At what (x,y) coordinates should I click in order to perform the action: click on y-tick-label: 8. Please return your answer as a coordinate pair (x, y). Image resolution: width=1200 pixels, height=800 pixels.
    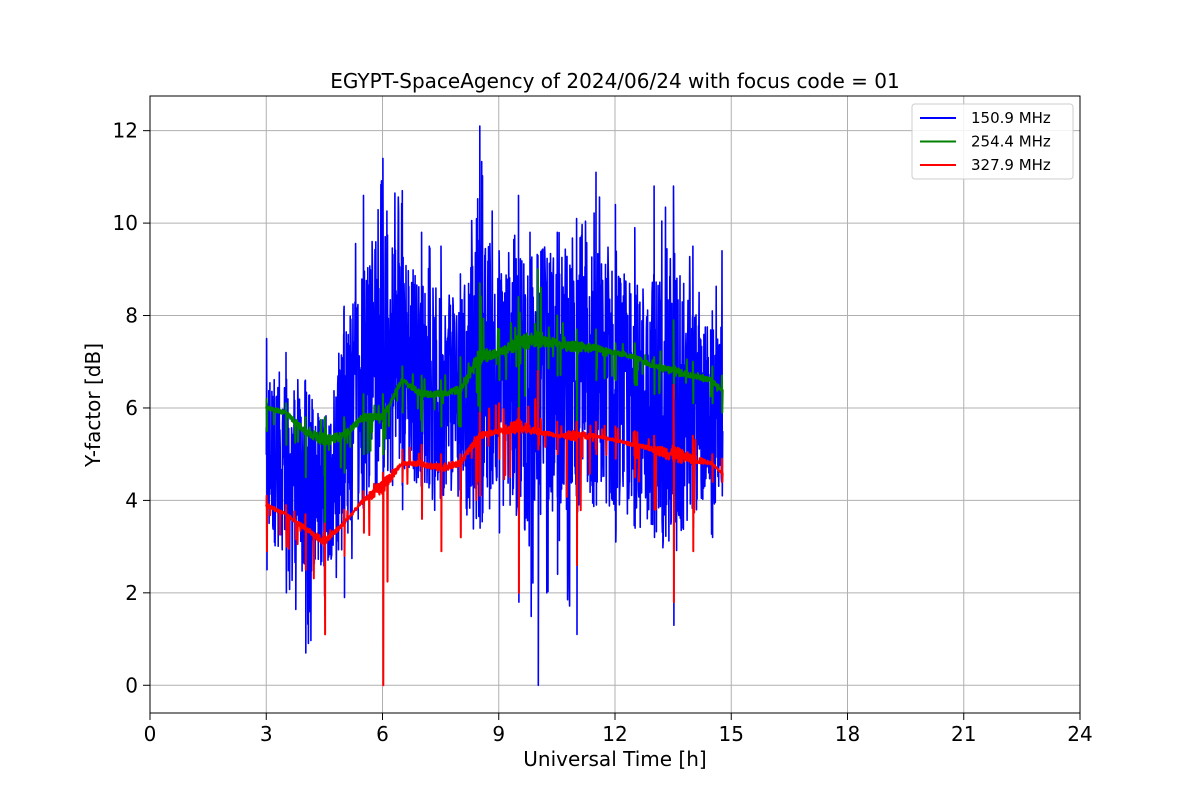
    Looking at the image, I should click on (131, 316).